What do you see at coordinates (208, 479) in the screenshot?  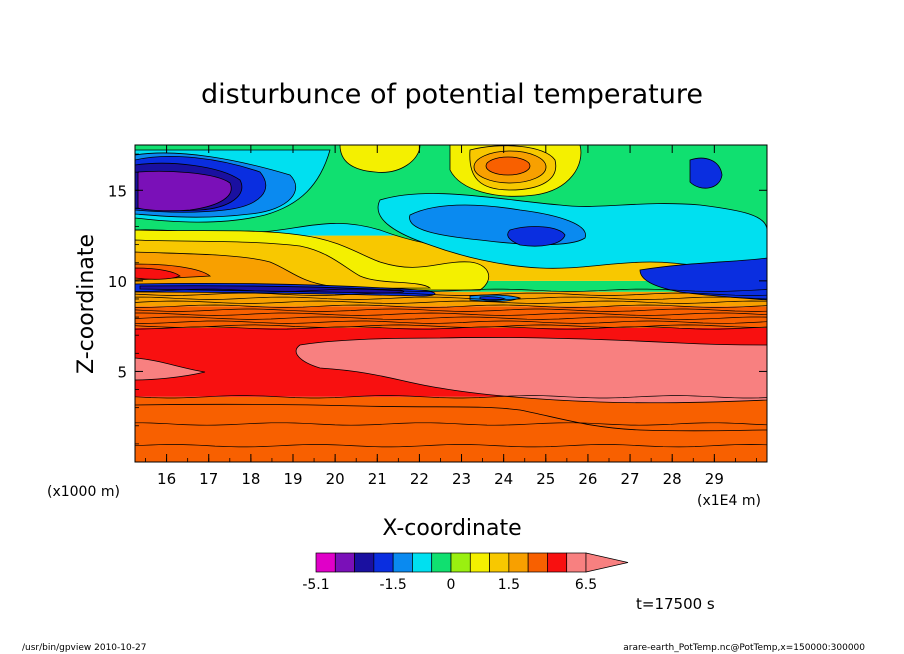 I see `x-tick-label: 17` at bounding box center [208, 479].